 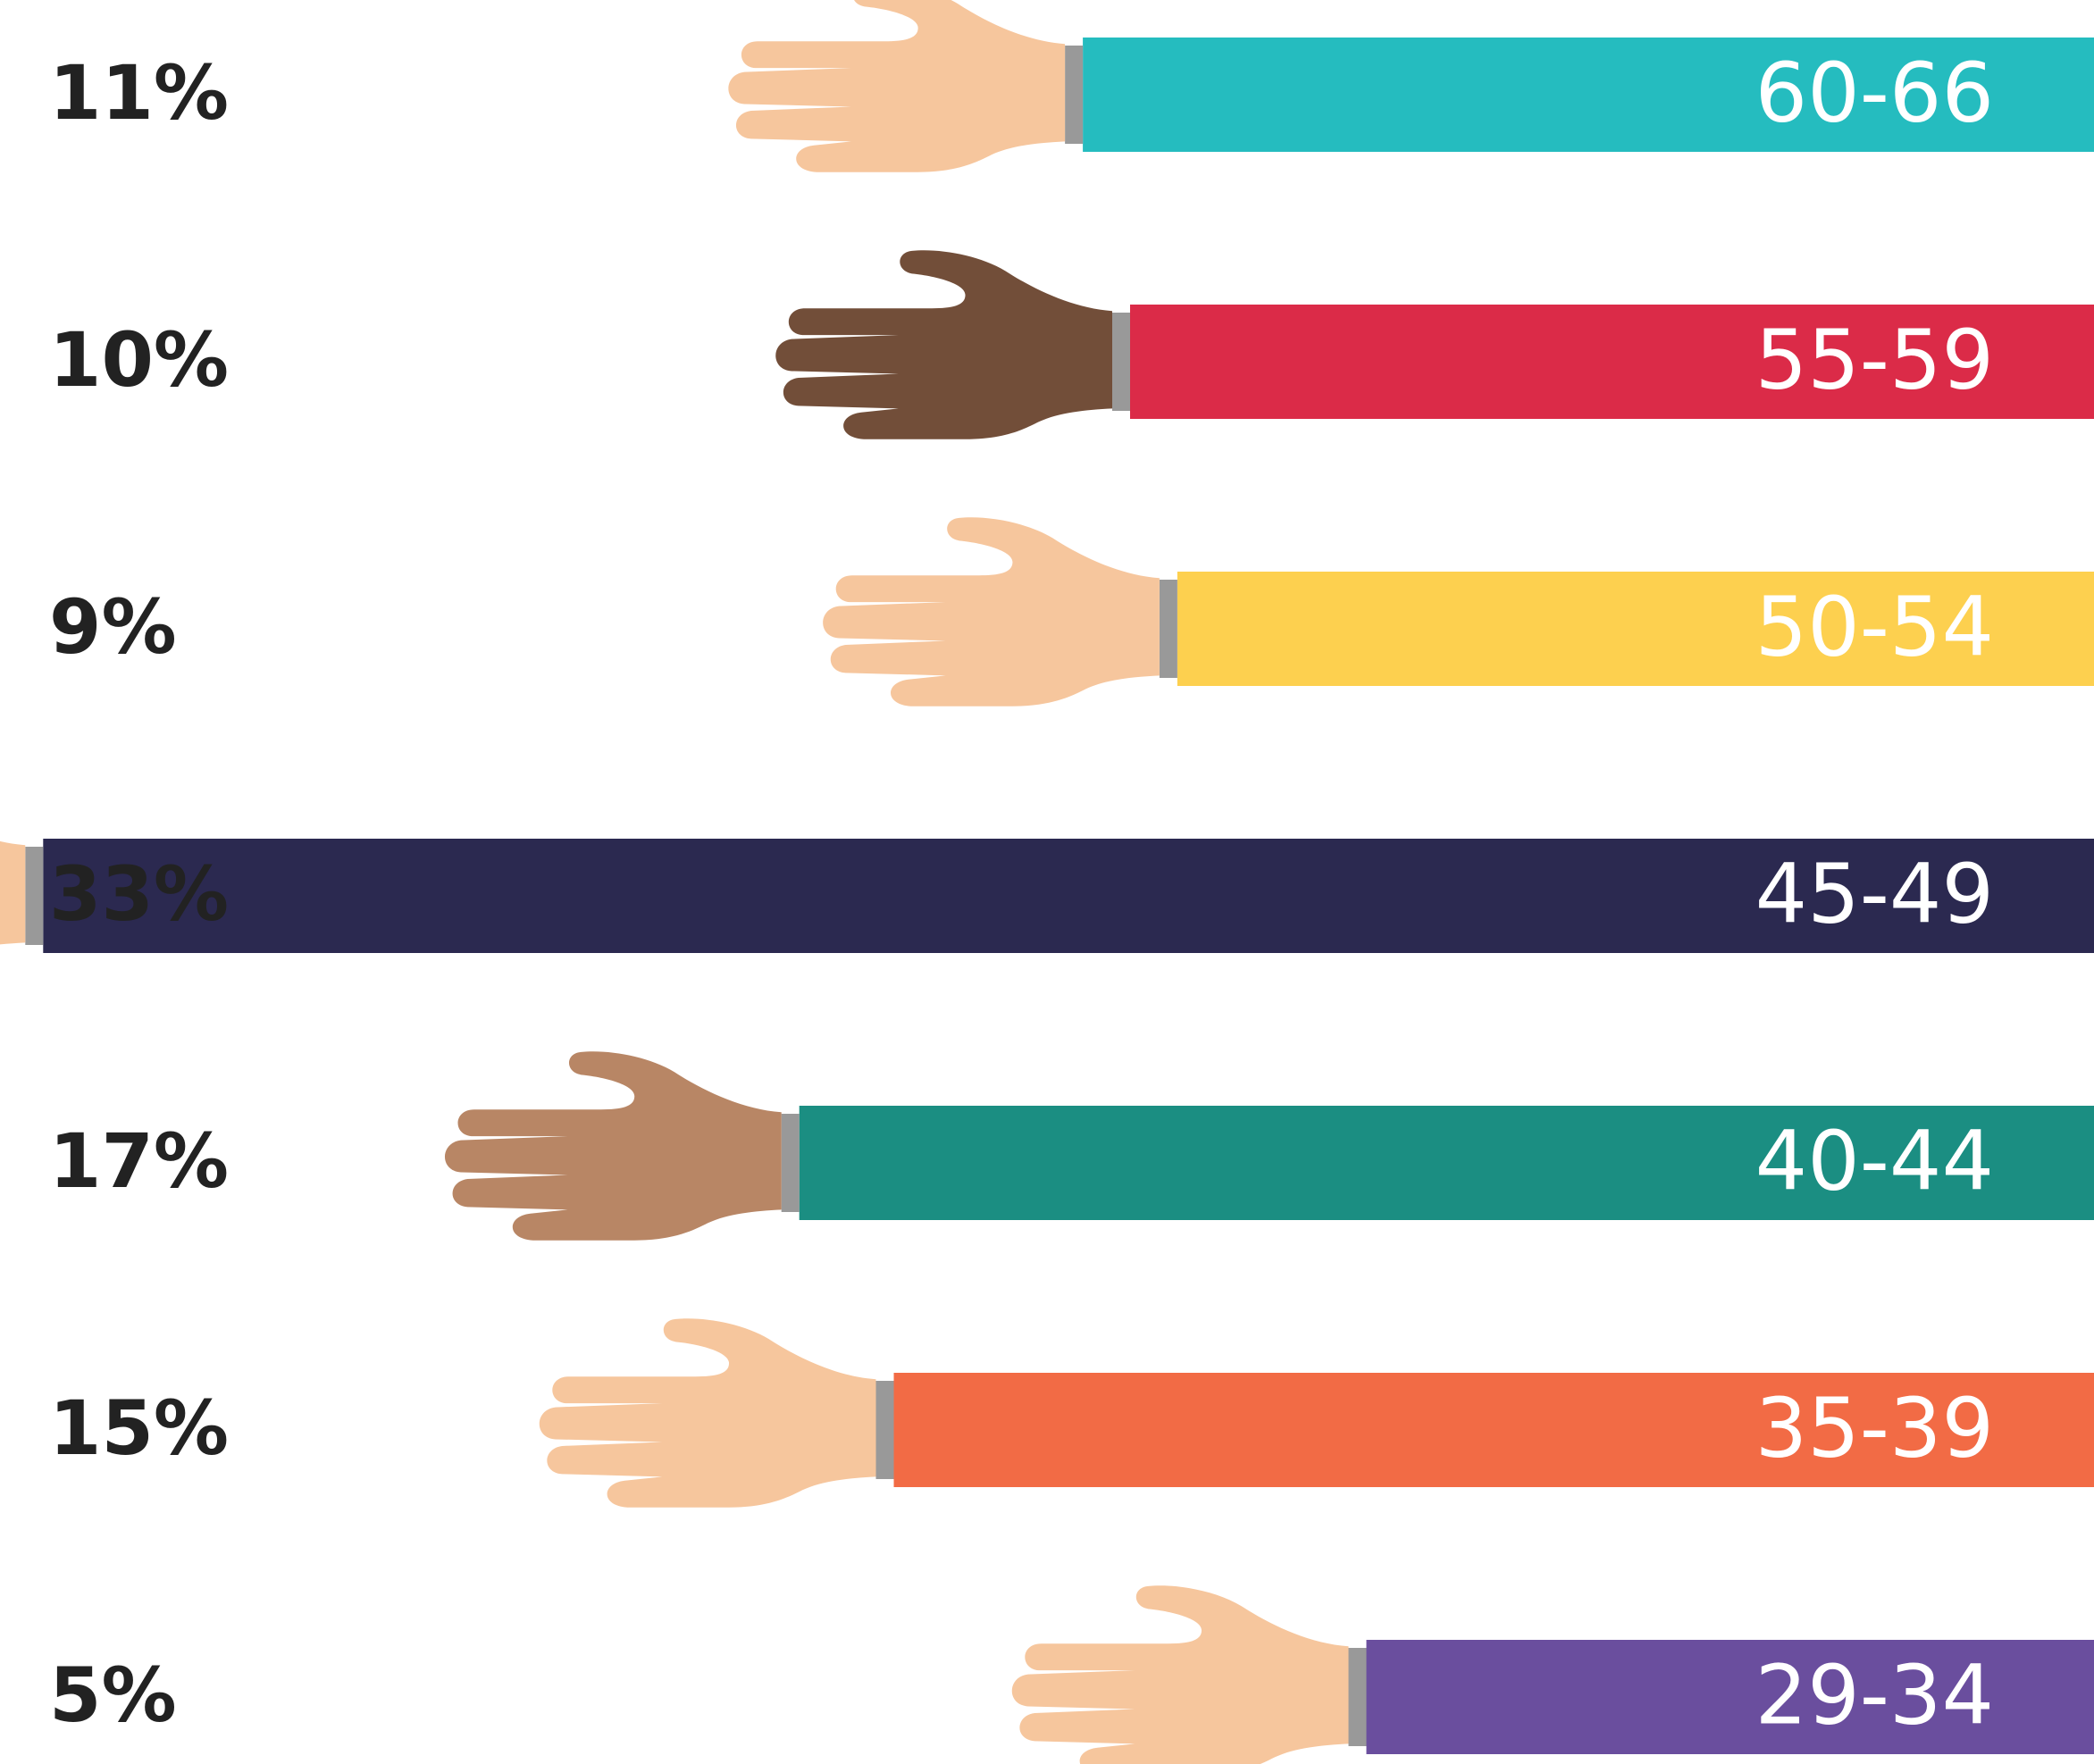 I want to click on value-label: 15%, so click(x=139, y=1428).